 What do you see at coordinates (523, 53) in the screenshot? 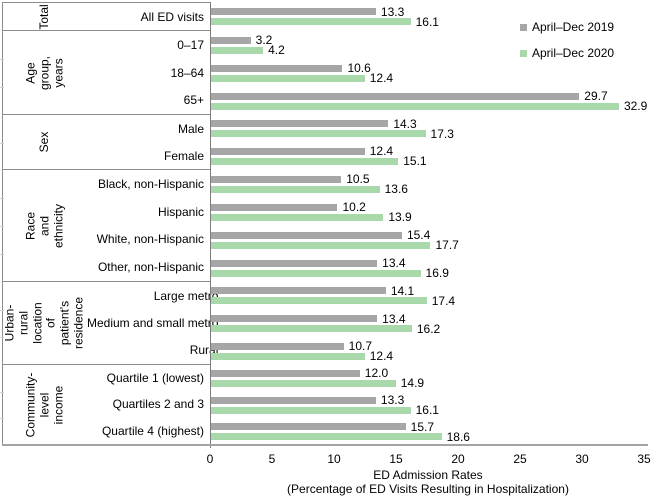
I see `legend-swatch-2020` at bounding box center [523, 53].